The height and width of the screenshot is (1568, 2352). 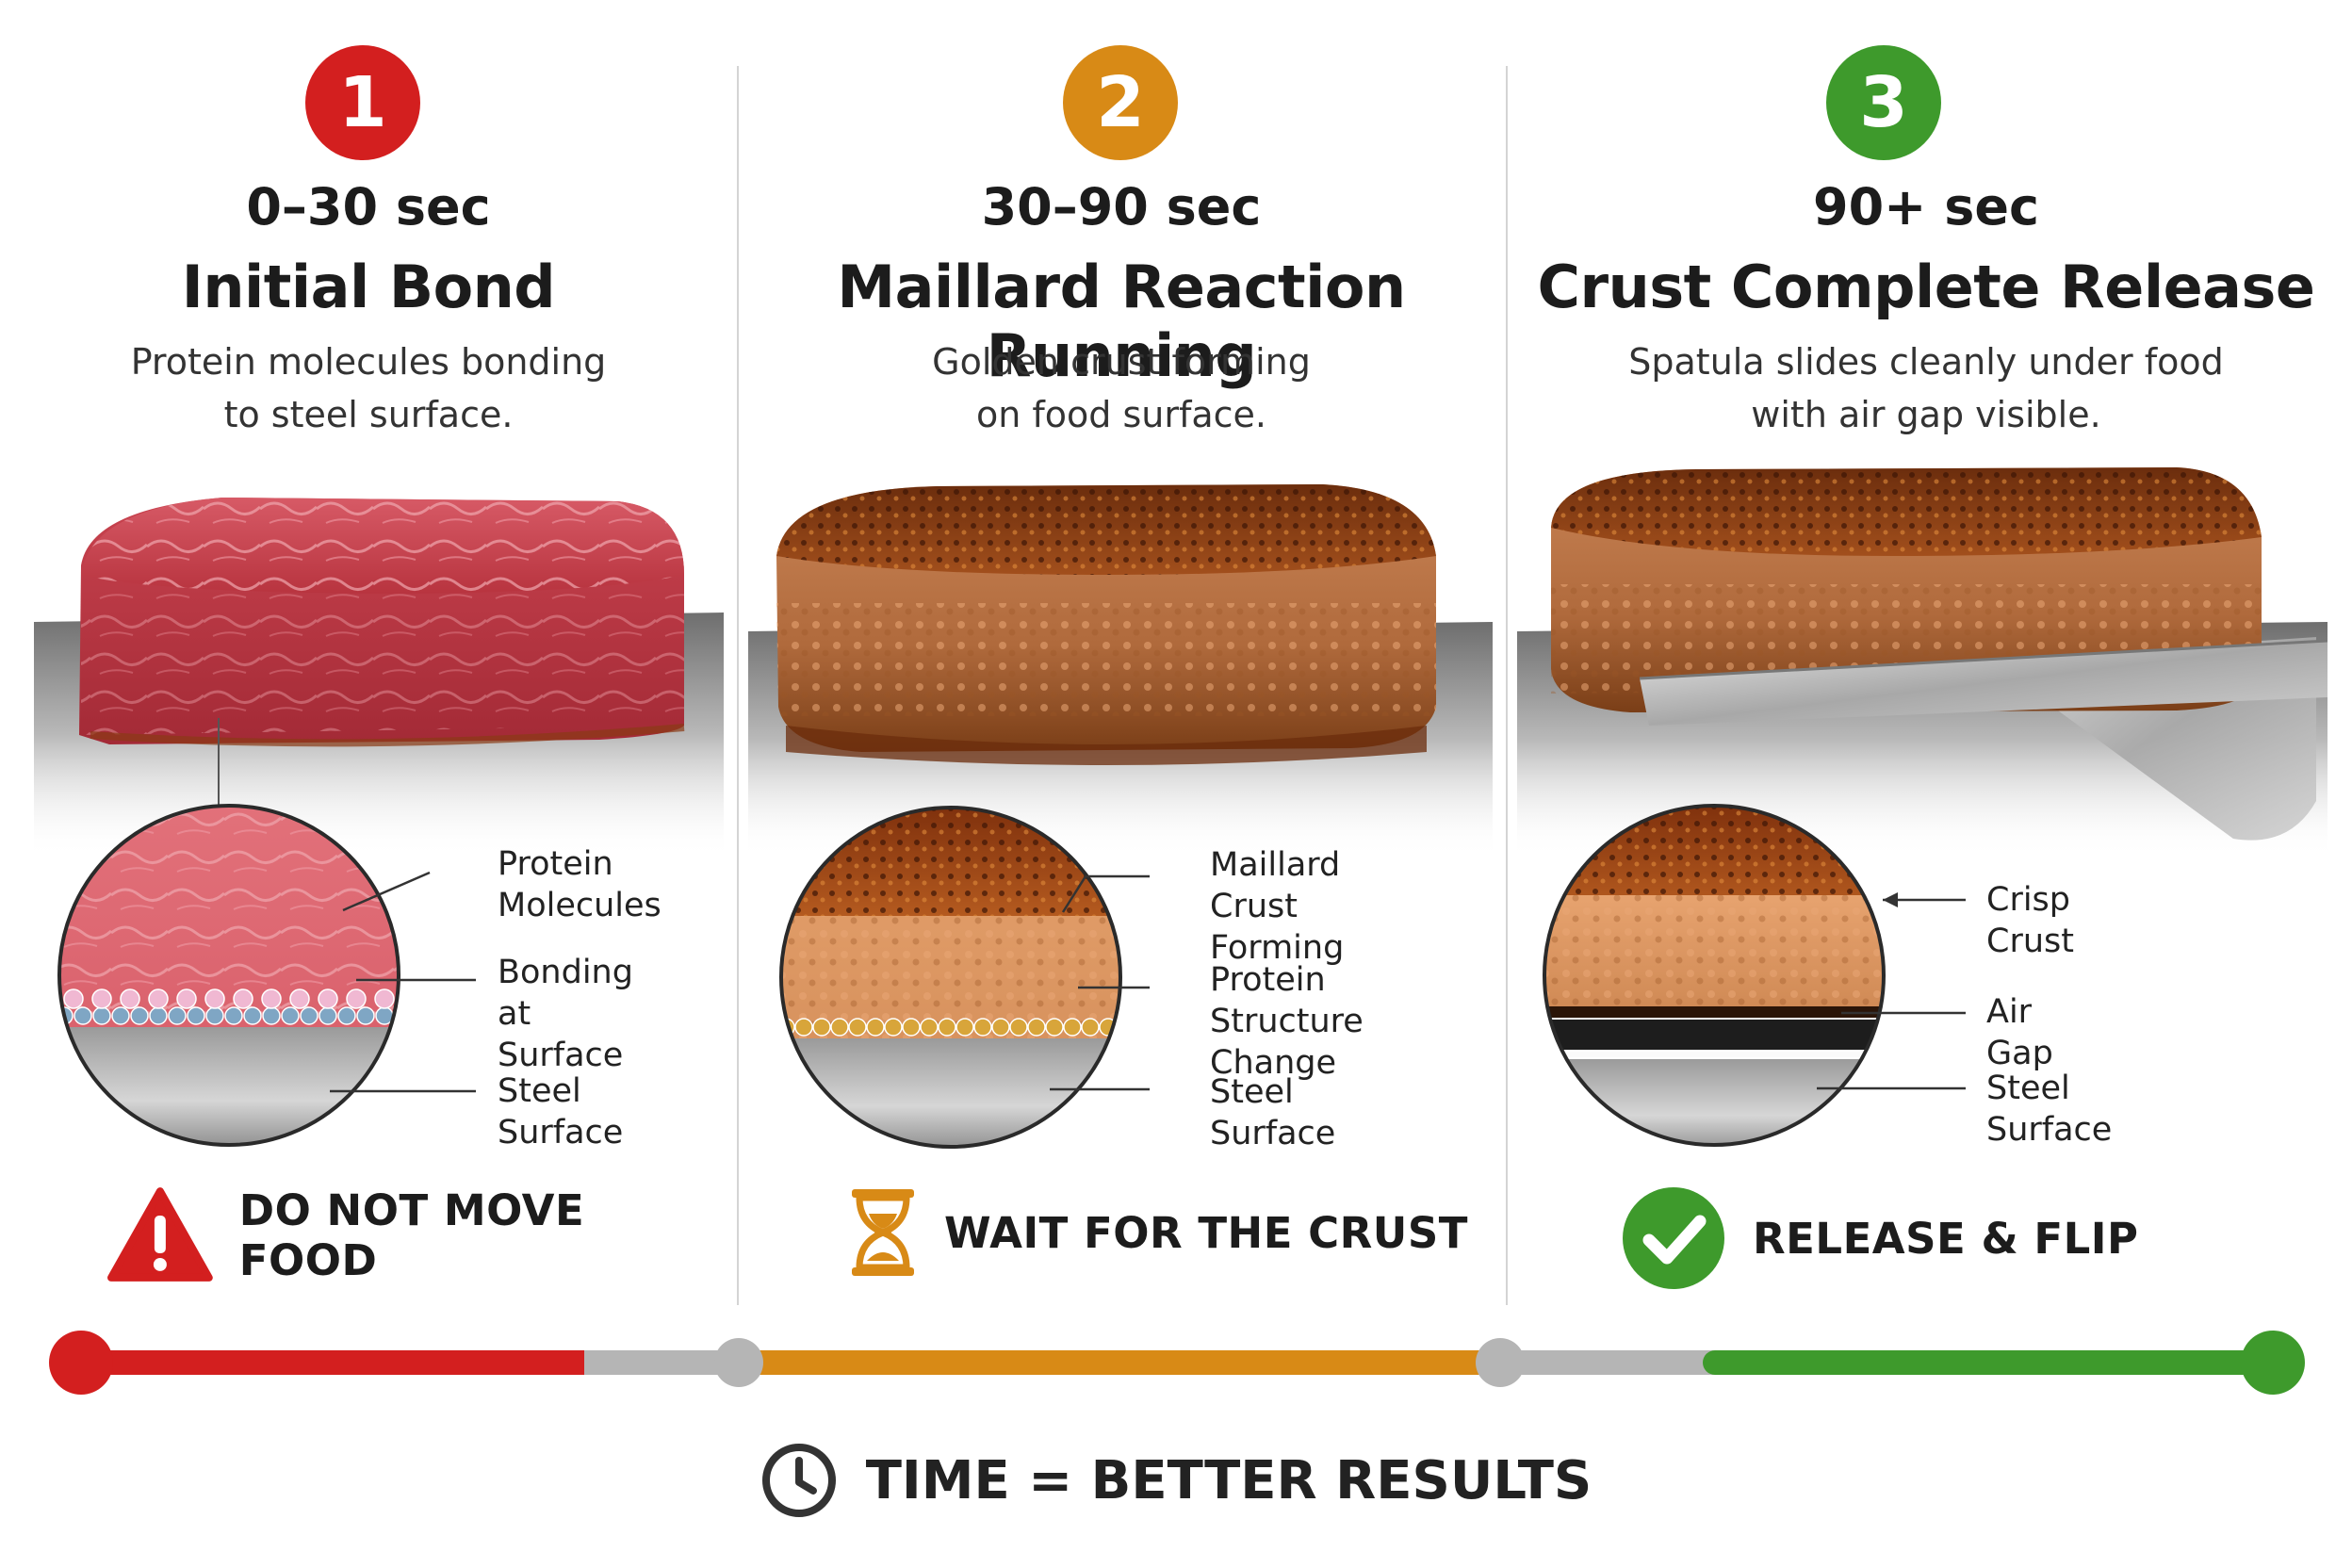 What do you see at coordinates (1158, 1232) in the screenshot?
I see `action-instruction: WAIT FOR THE CRUST` at bounding box center [1158, 1232].